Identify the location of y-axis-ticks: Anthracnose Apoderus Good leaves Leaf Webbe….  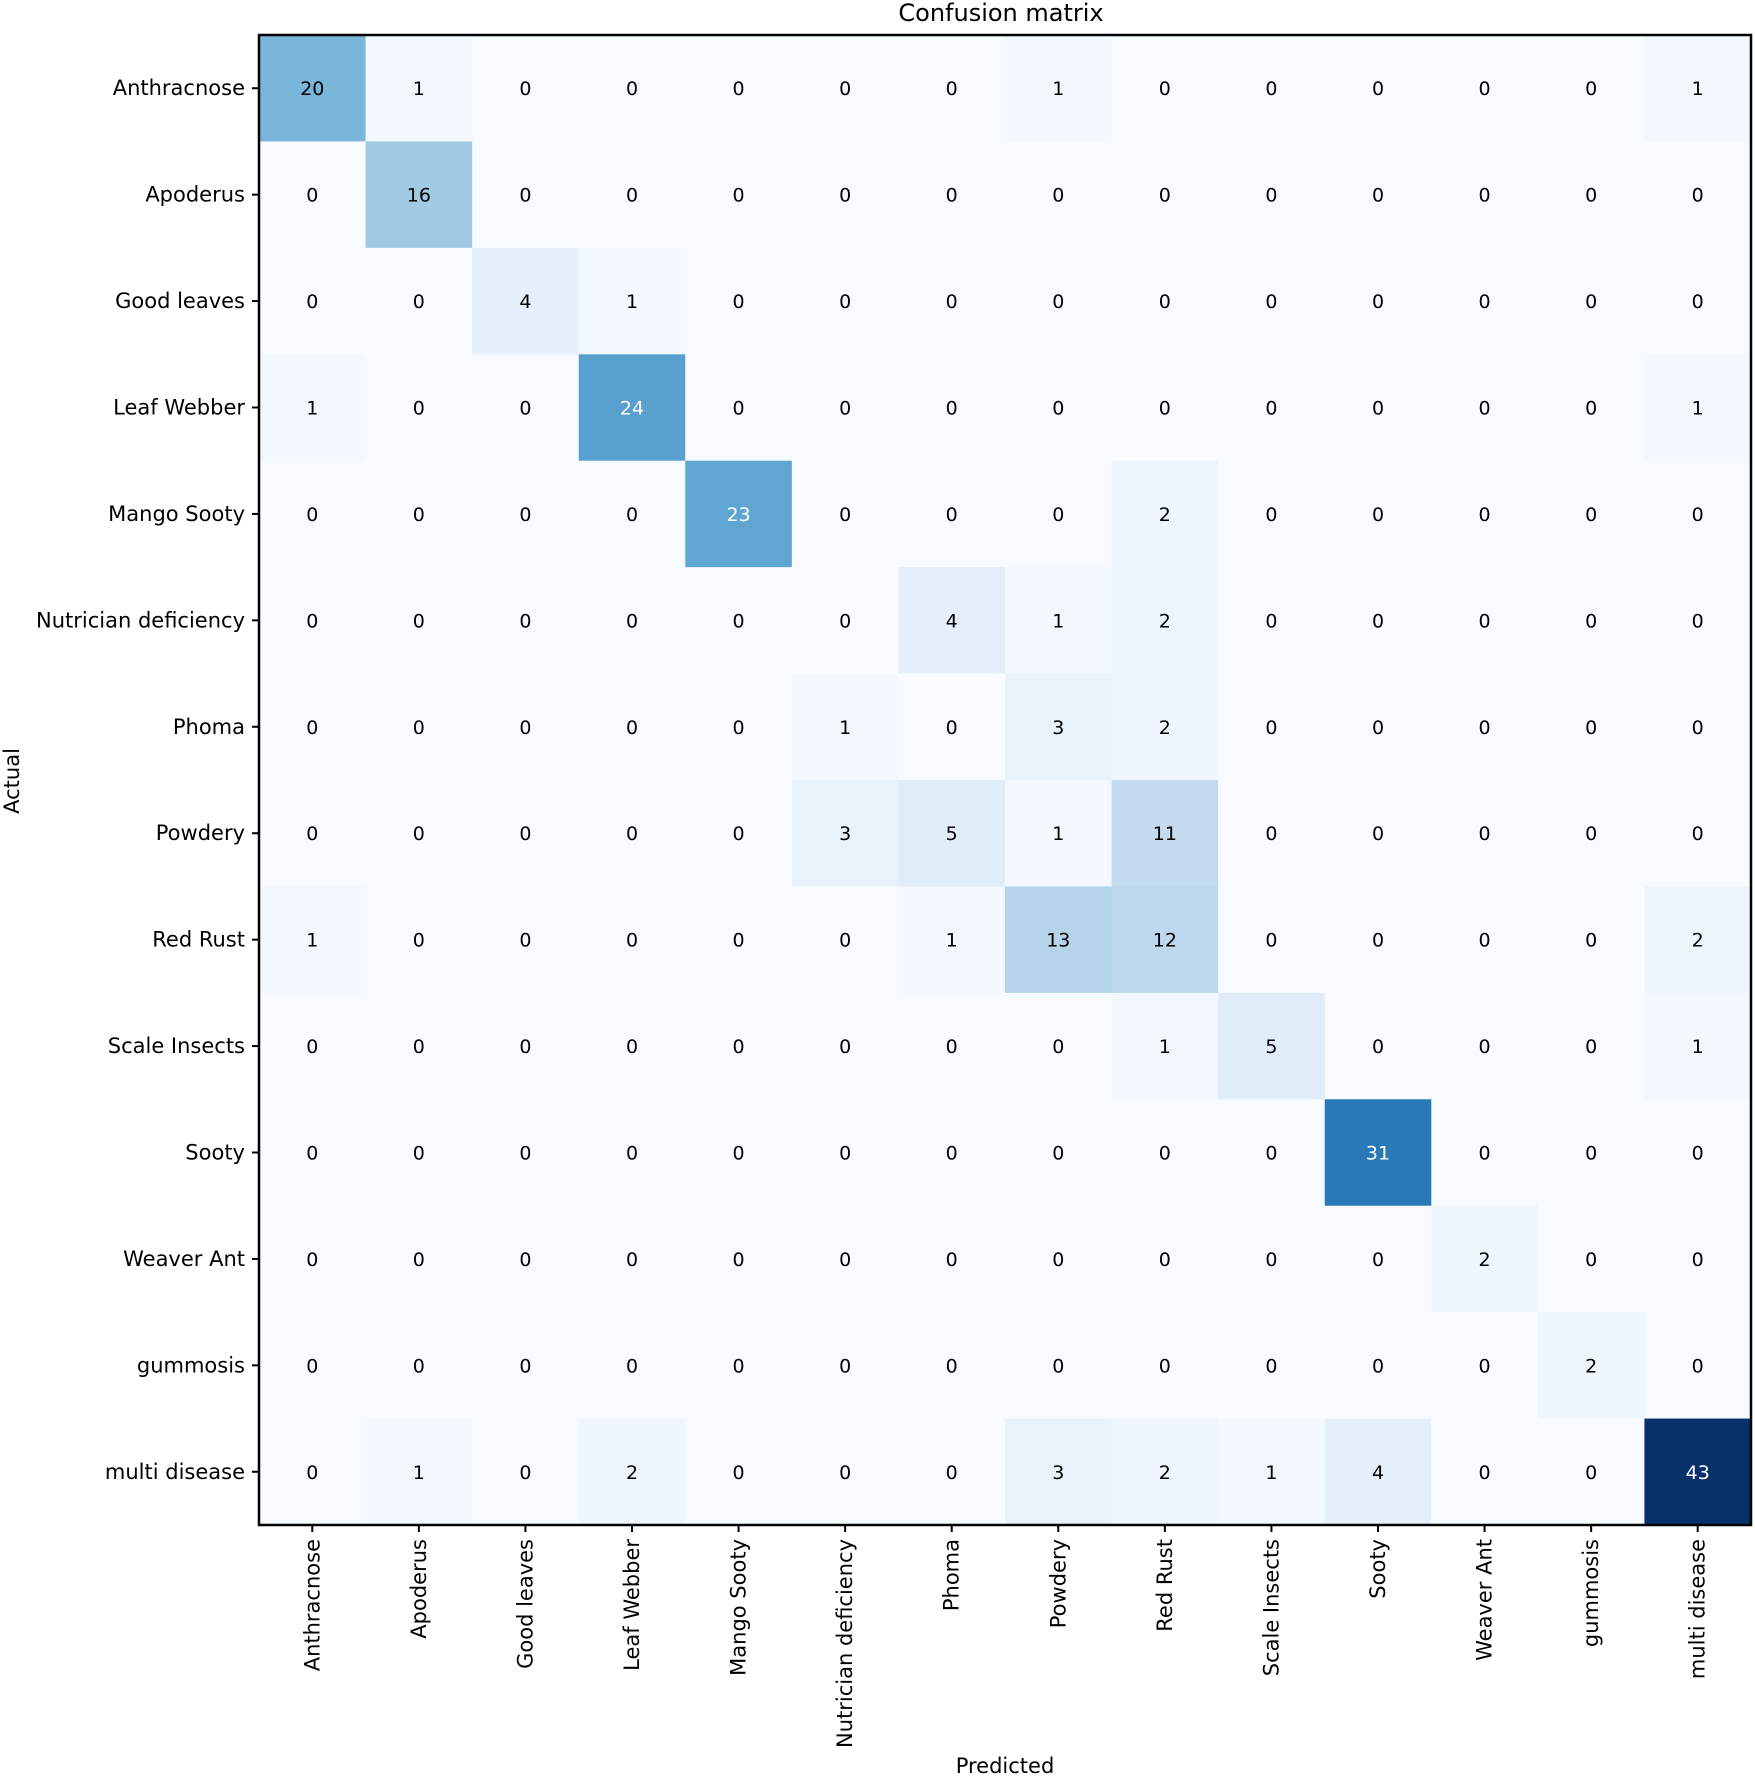
(147, 780).